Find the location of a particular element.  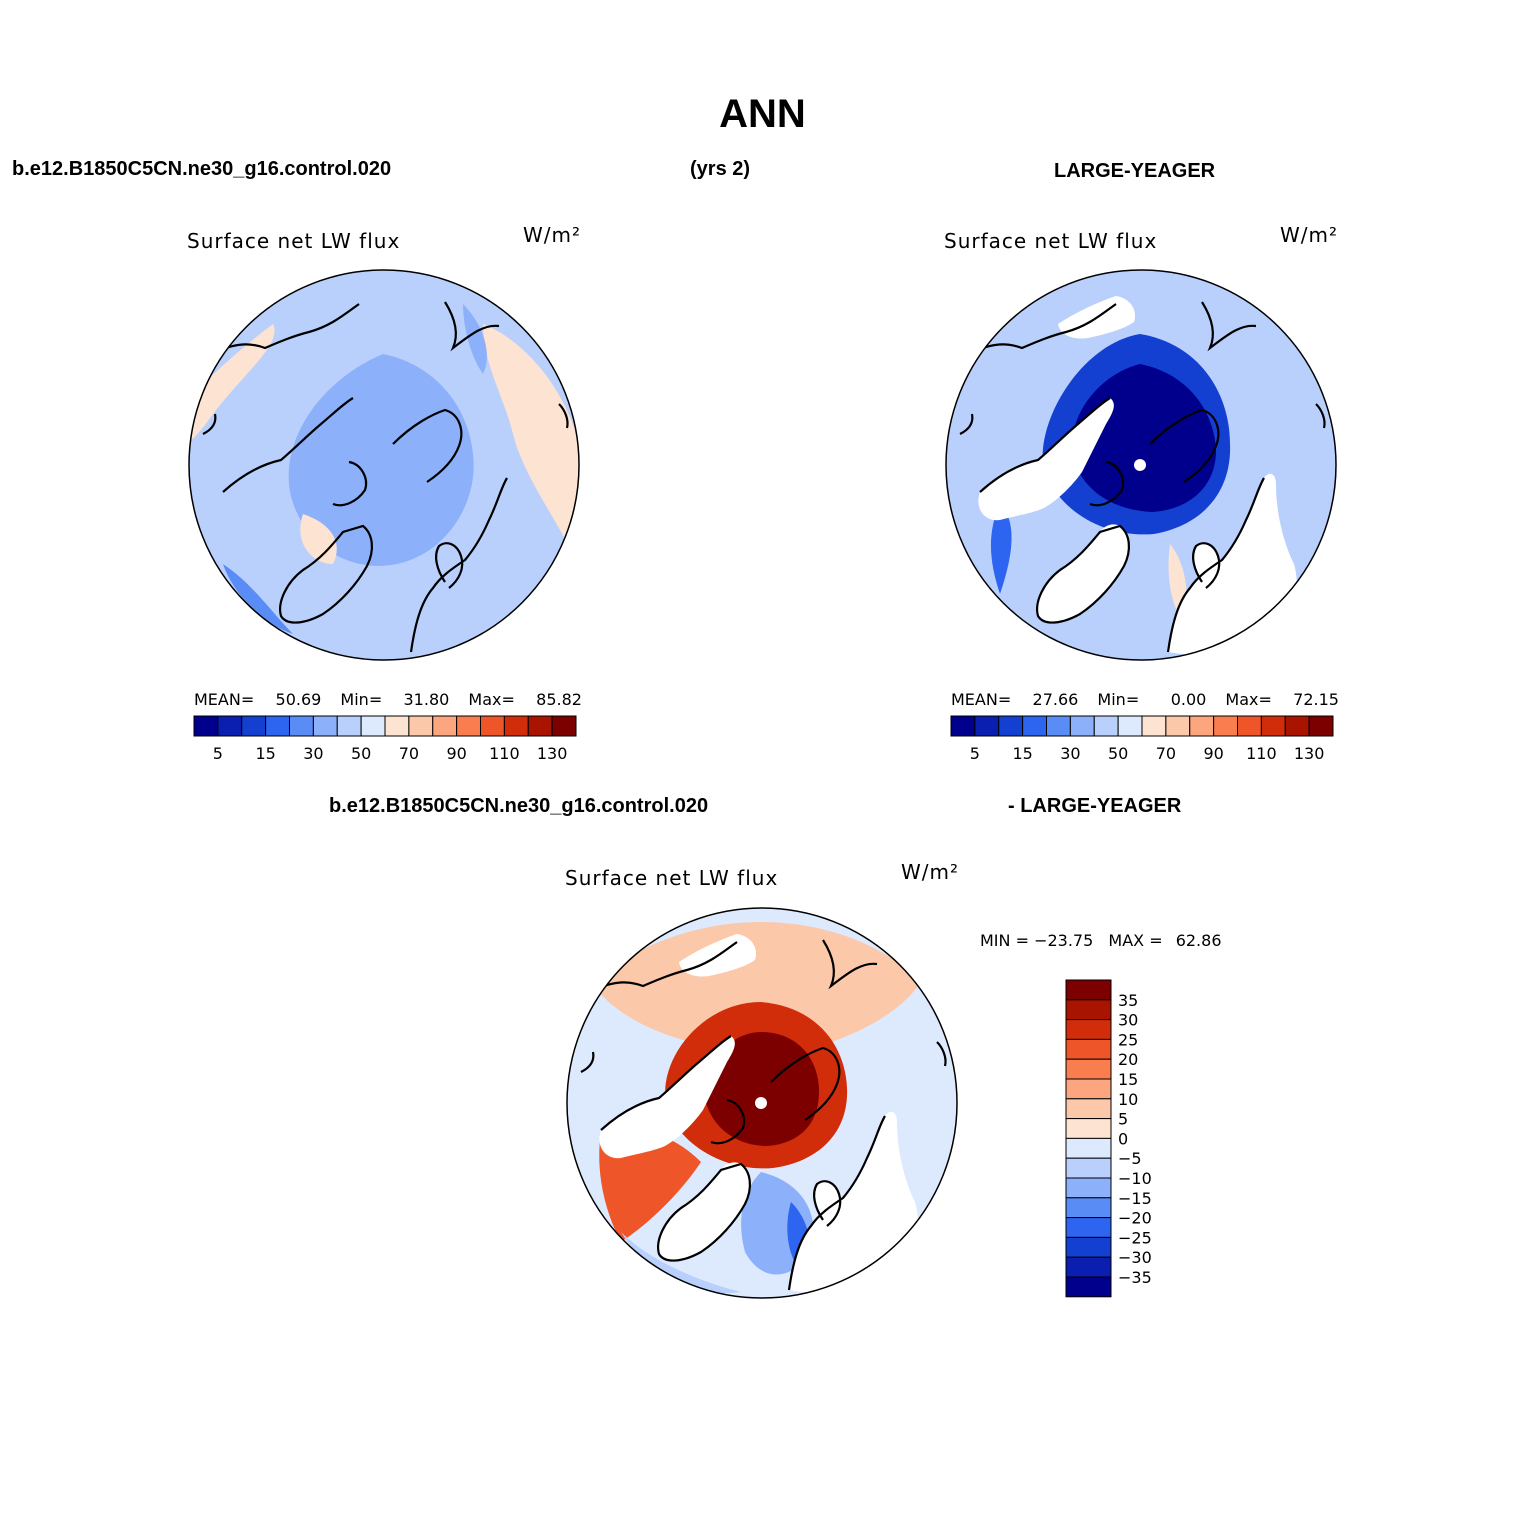

panel1-min: 31.80 is located at coordinates (426, 699).